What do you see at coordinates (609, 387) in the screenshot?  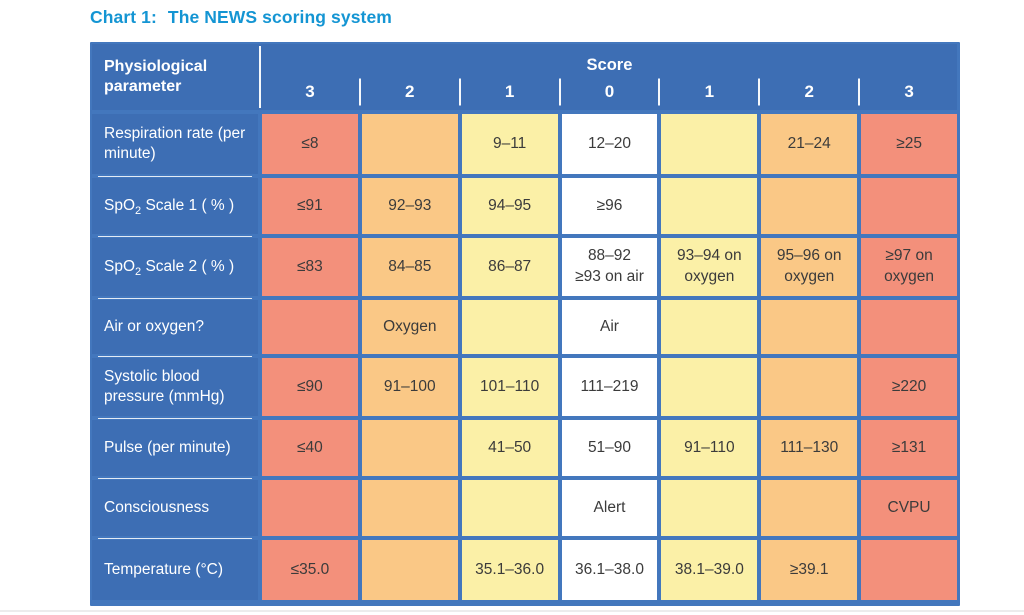 I see `score-cell: 111–219` at bounding box center [609, 387].